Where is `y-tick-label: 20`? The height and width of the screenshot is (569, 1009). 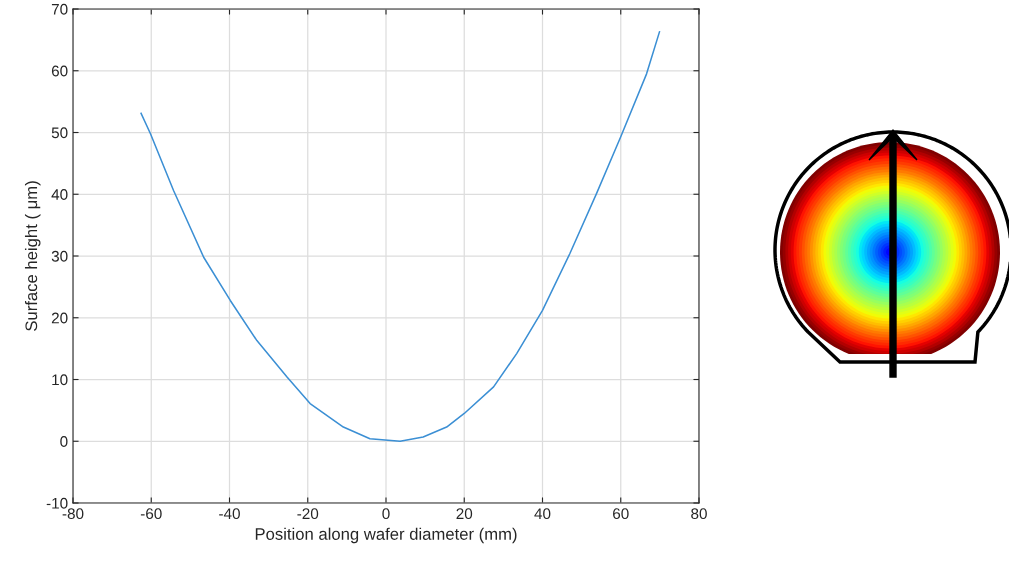 y-tick-label: 20 is located at coordinates (59, 318).